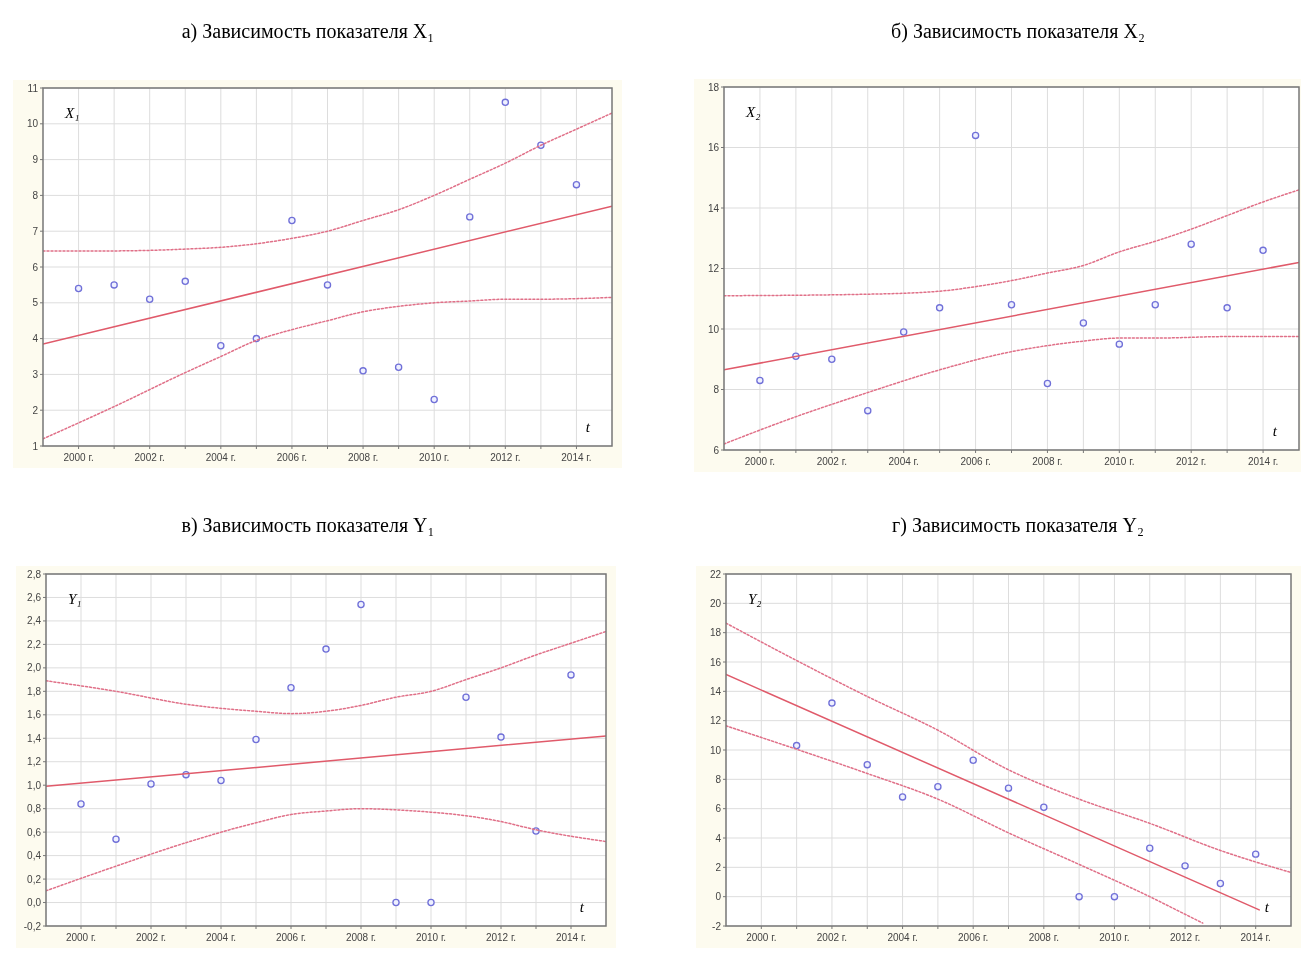 The height and width of the screenshot is (953, 1301). What do you see at coordinates (34, 785) in the screenshot?
I see `y-tick-label: 1,0` at bounding box center [34, 785].